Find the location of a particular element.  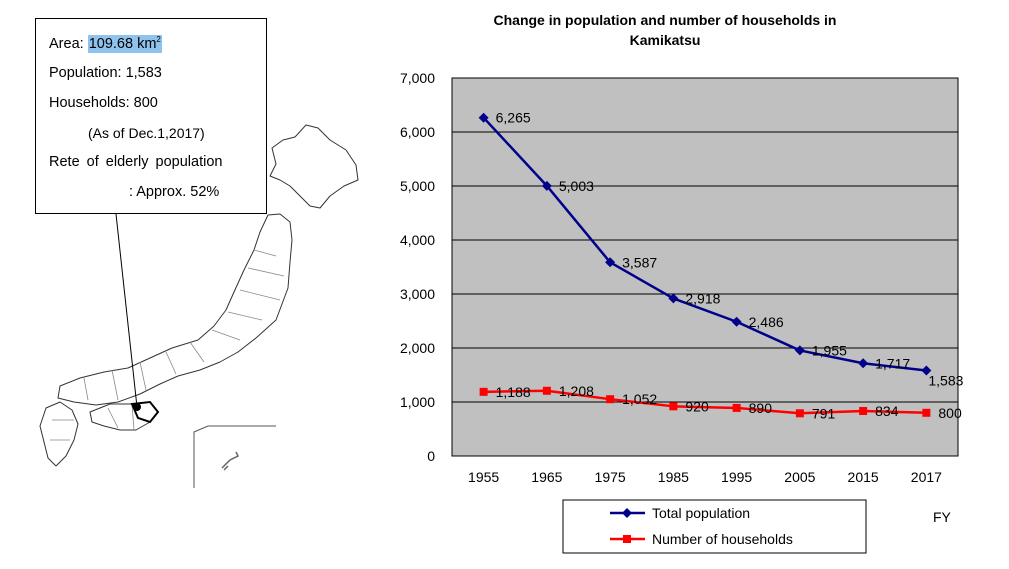

area-line: Area: 109.68 km2 is located at coordinates (105, 43).